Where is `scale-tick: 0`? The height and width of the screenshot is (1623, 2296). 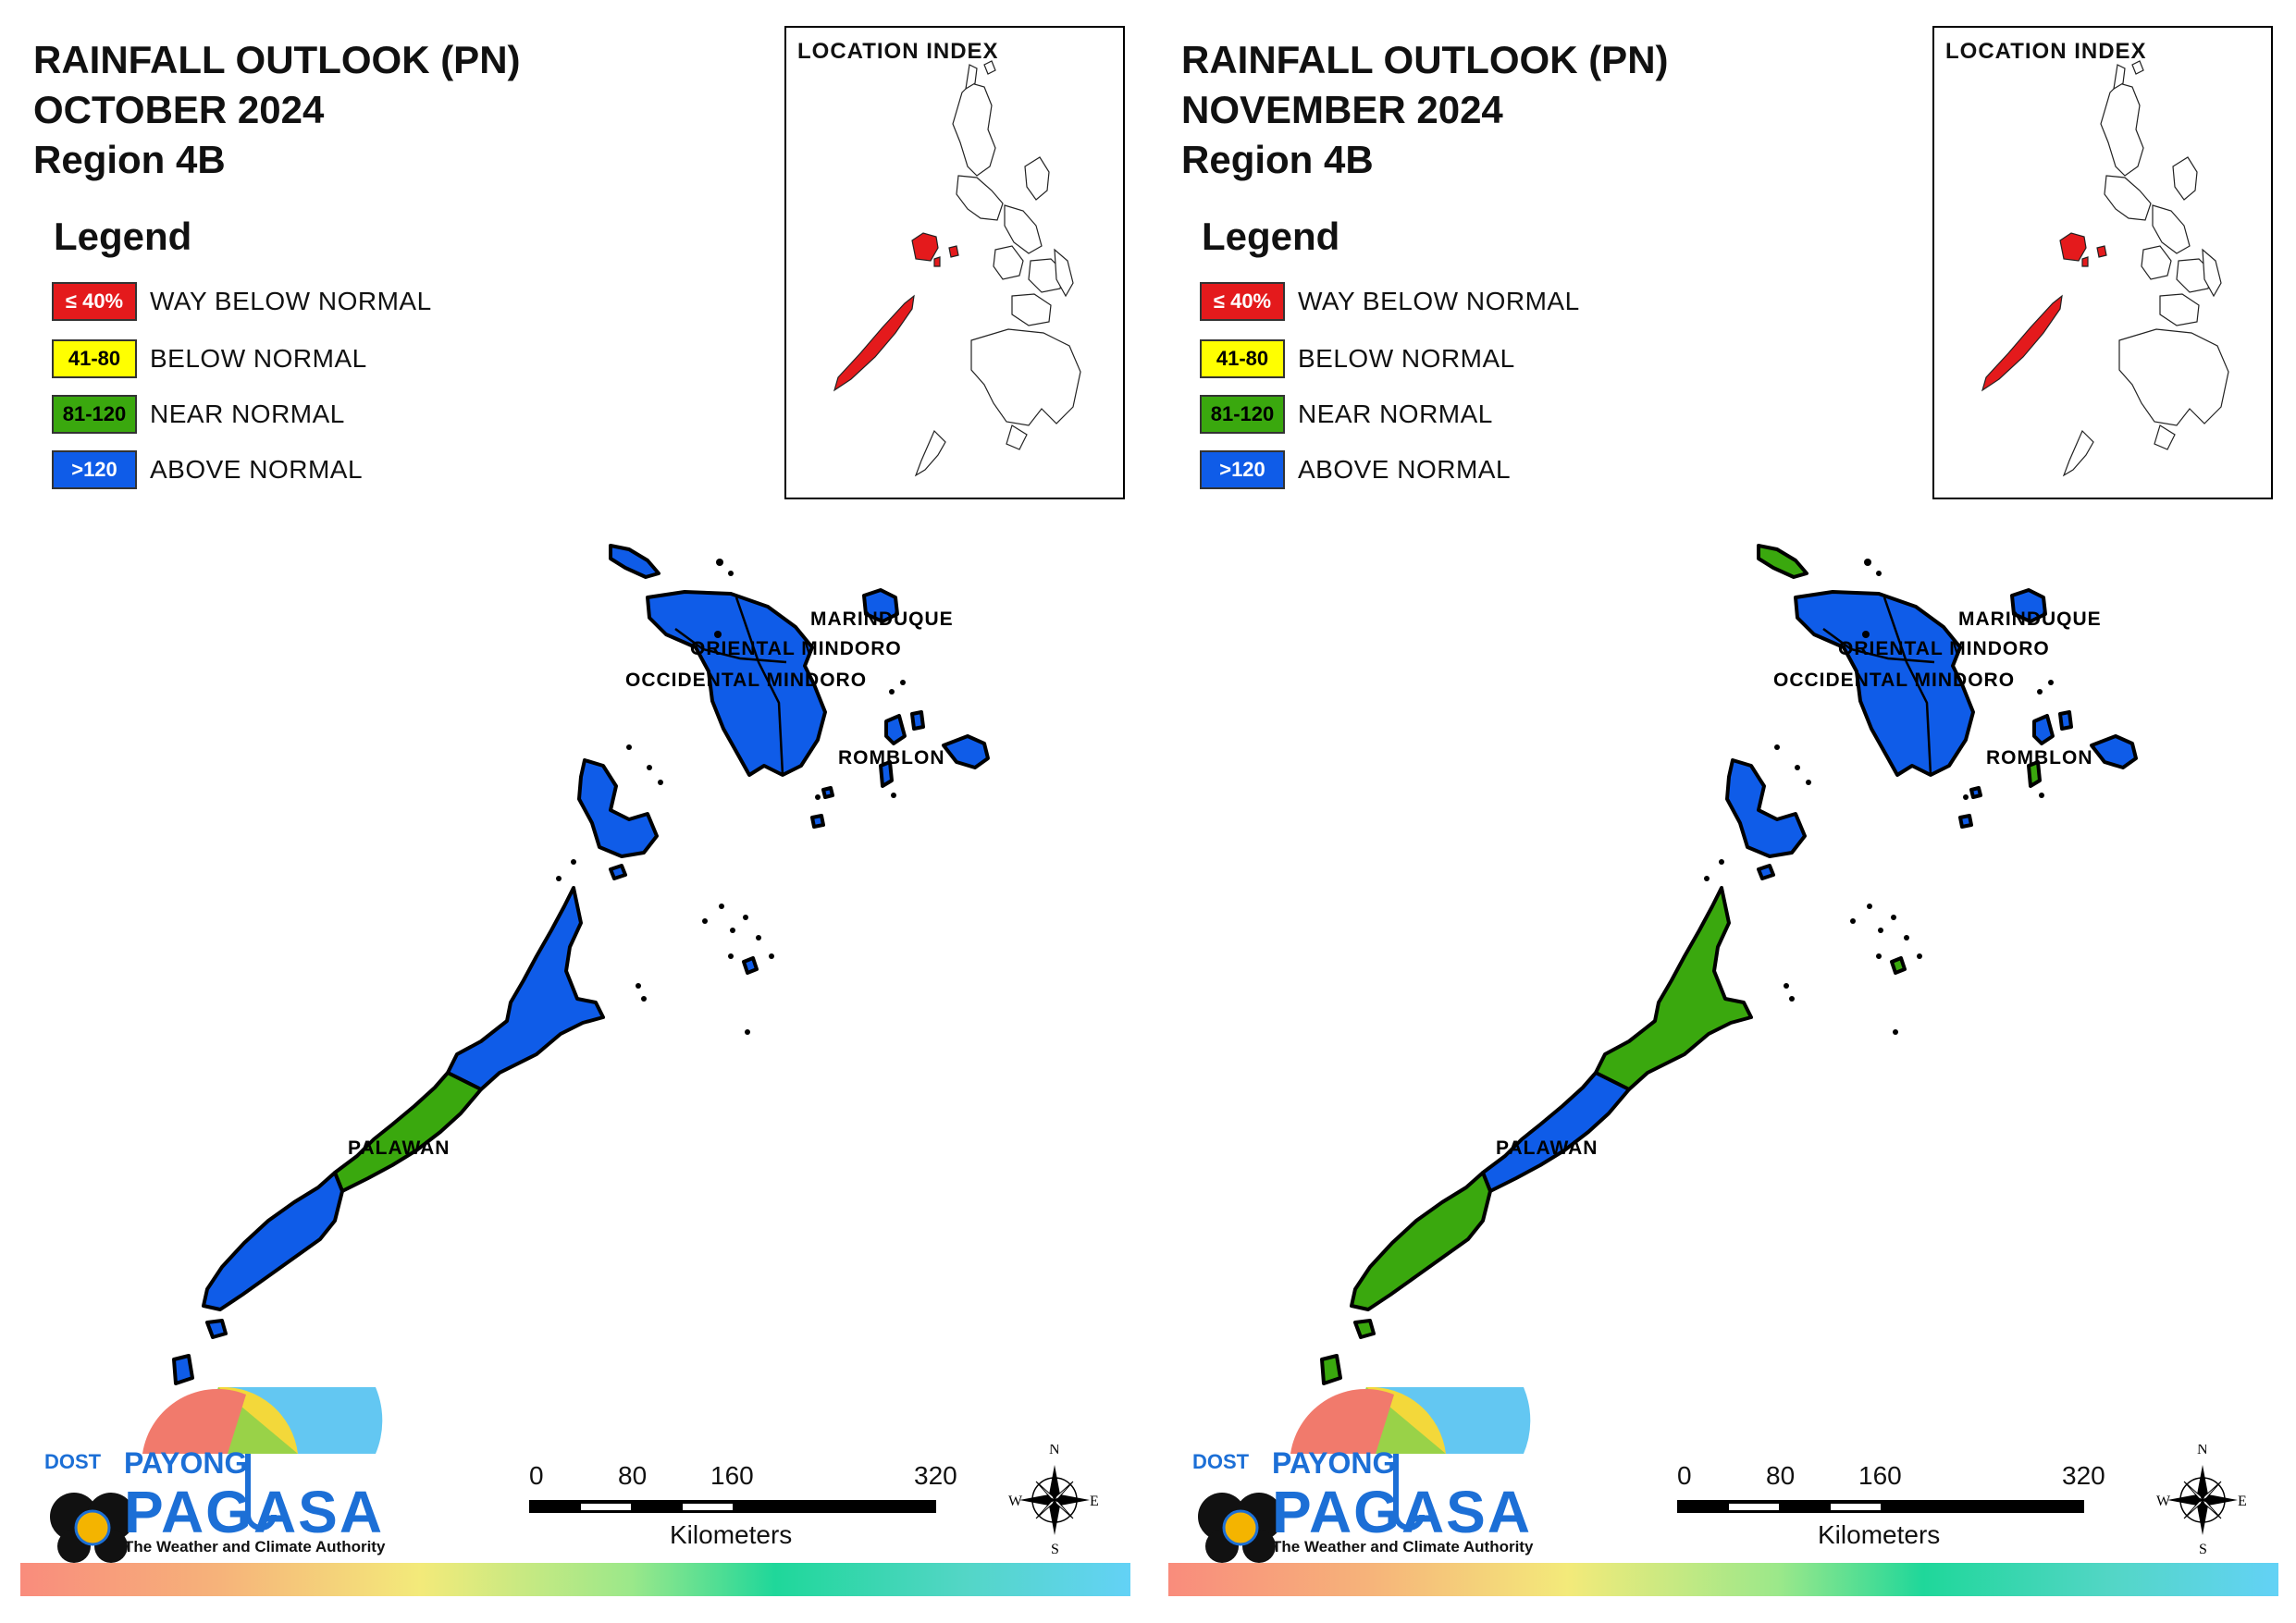 scale-tick: 0 is located at coordinates (536, 1475).